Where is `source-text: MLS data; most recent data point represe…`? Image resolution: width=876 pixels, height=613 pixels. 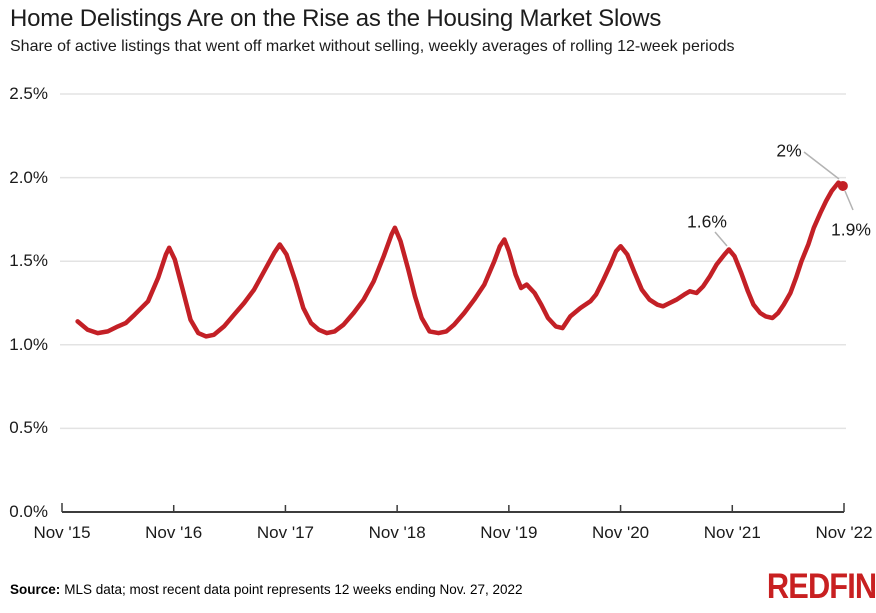
source-text: MLS data; most recent data point represe… is located at coordinates (293, 589).